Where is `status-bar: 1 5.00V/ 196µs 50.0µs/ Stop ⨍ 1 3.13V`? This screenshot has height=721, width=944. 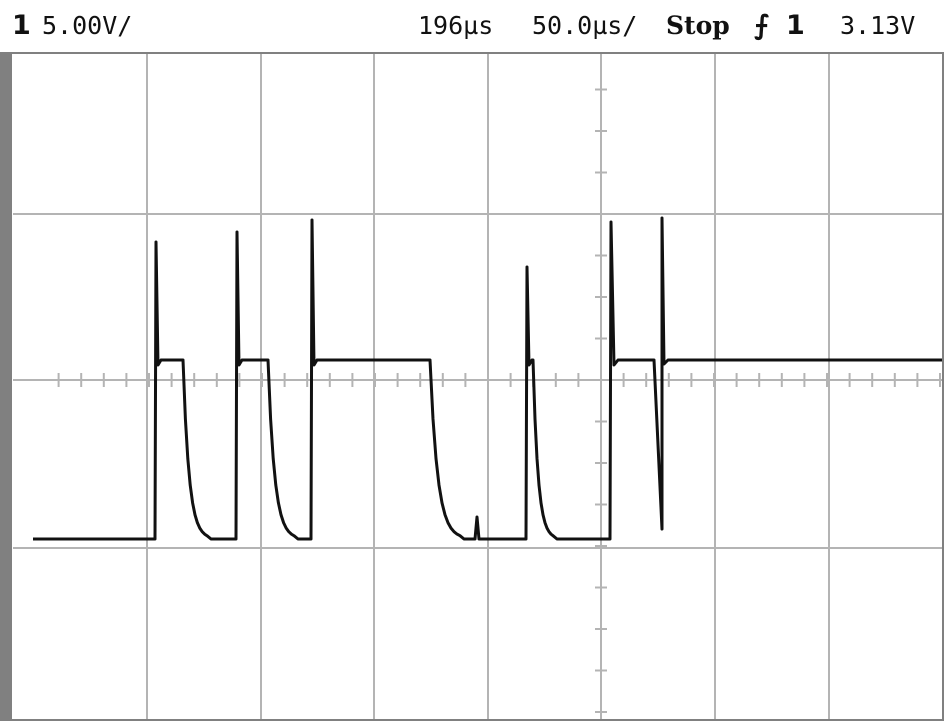 status-bar: 1 5.00V/ 196µs 50.0µs/ Stop ⨍ 1 3.13V is located at coordinates (472, 26).